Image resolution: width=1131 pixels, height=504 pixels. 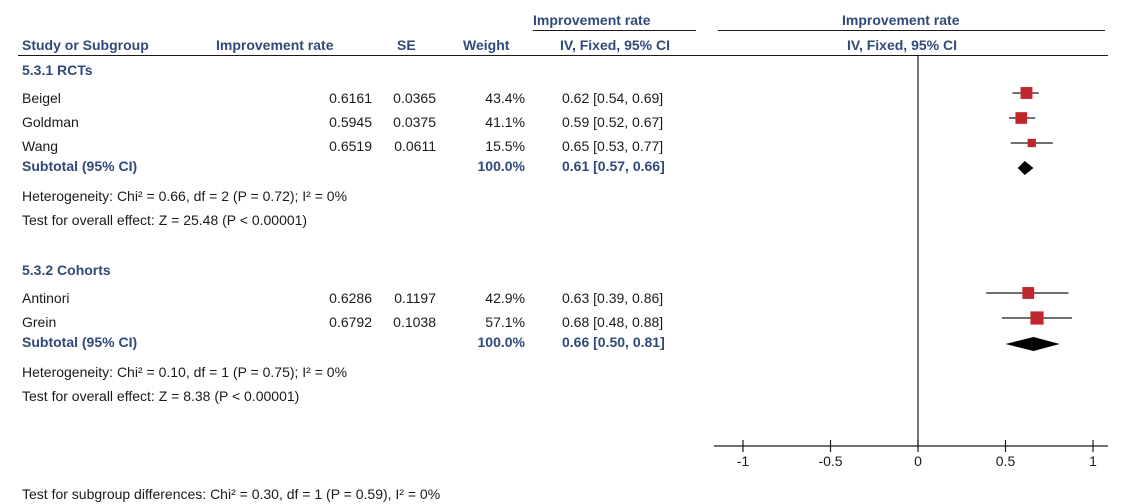 I want to click on subgroup-title: 5.3.1 RCTs, so click(x=57, y=70).